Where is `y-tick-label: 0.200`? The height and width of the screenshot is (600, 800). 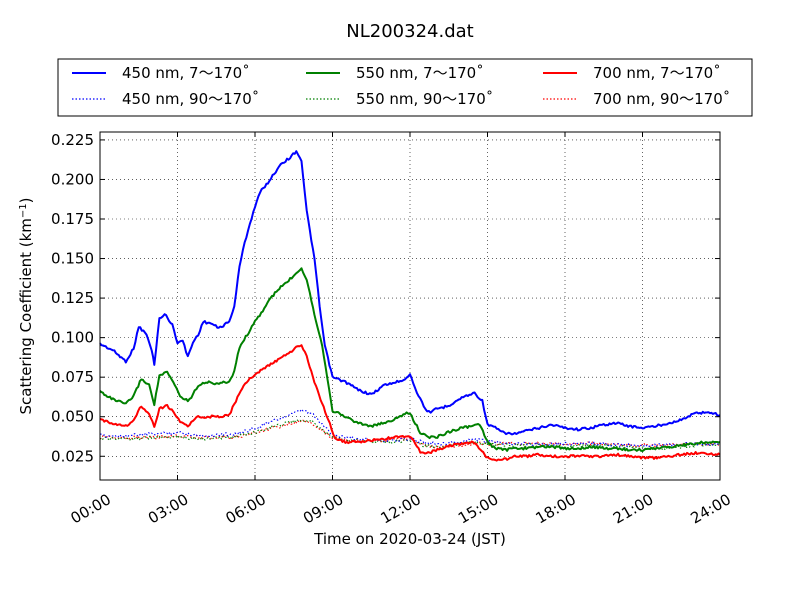
y-tick-label: 0.200 is located at coordinates (72, 179).